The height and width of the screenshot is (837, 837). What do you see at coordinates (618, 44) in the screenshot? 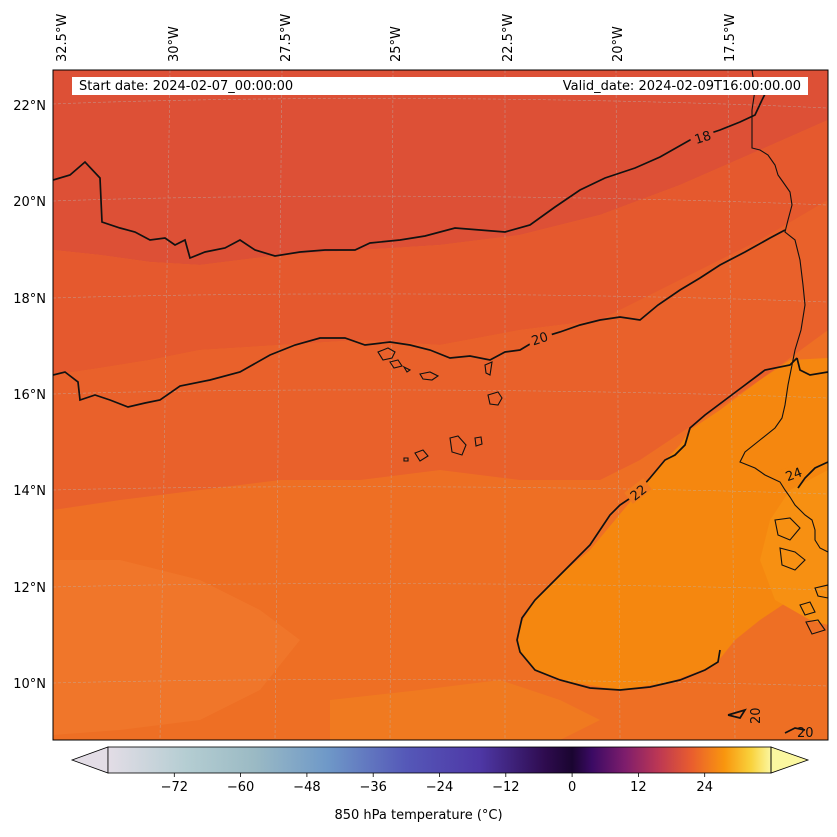
I see `lon-label-20w: 20°W` at bounding box center [618, 44].